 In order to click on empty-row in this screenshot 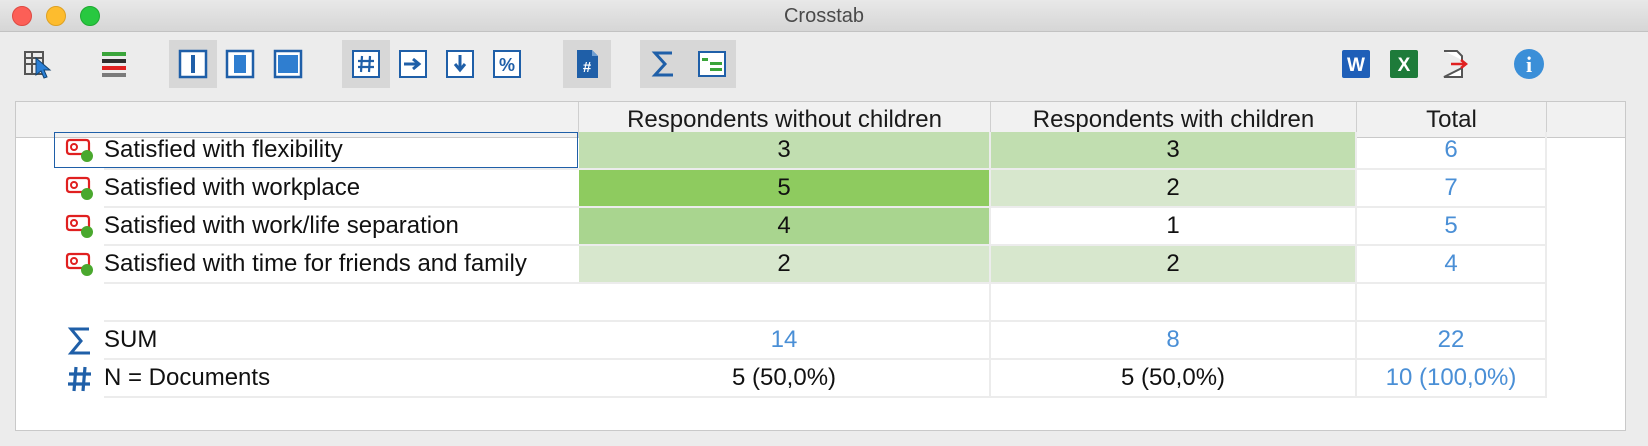, I will do `click(341, 303)`.